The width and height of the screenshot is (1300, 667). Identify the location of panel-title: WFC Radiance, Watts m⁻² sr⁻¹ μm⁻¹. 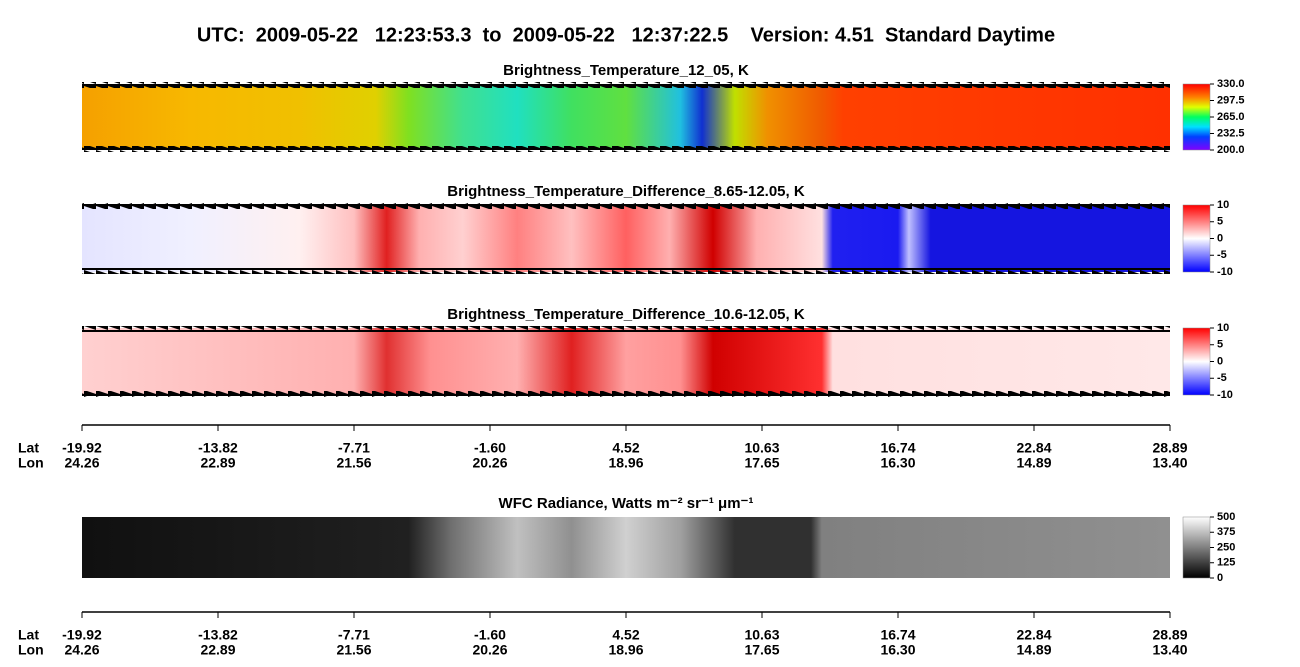
(626, 503).